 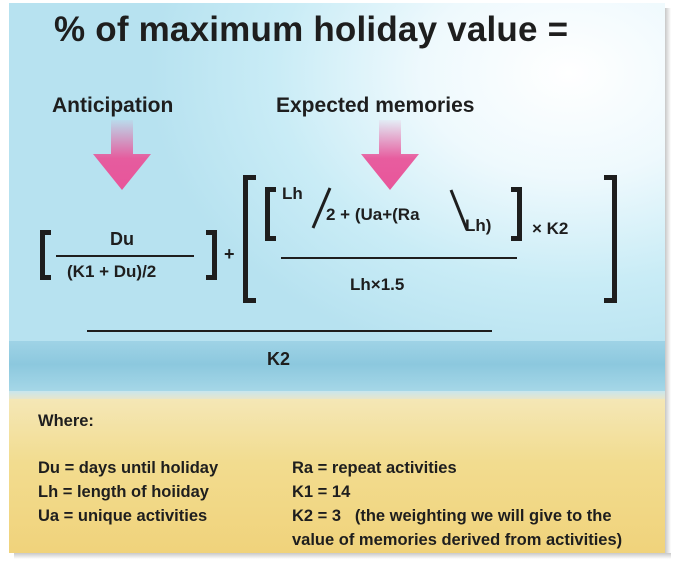 What do you see at coordinates (45, 255) in the screenshot?
I see `anticipation-bracket-left` at bounding box center [45, 255].